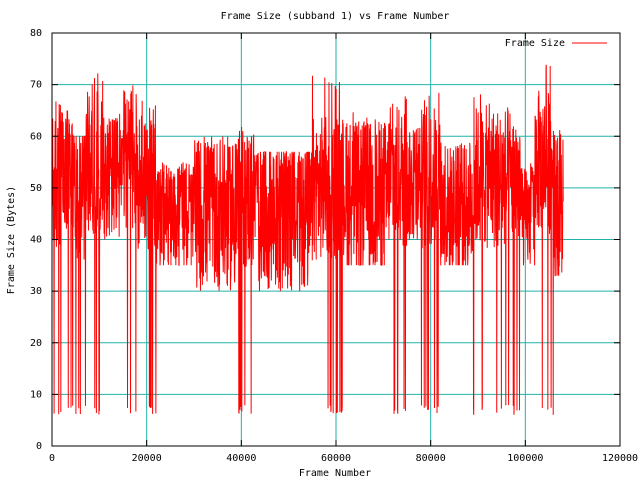  Describe the element at coordinates (36, 85) in the screenshot. I see `y-tick-label: 70` at that location.